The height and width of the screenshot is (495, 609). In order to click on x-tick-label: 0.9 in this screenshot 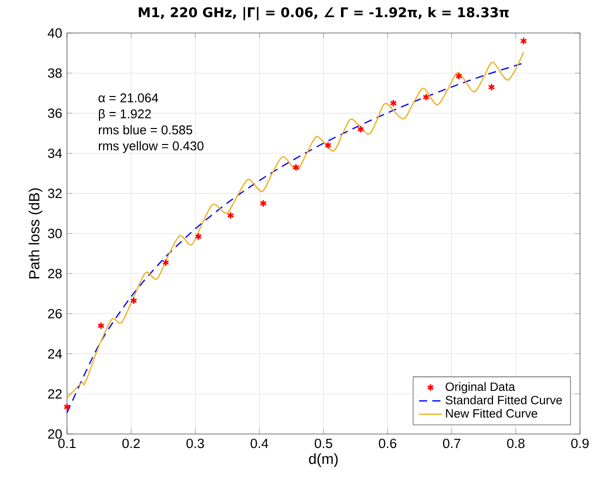, I will do `click(580, 443)`.